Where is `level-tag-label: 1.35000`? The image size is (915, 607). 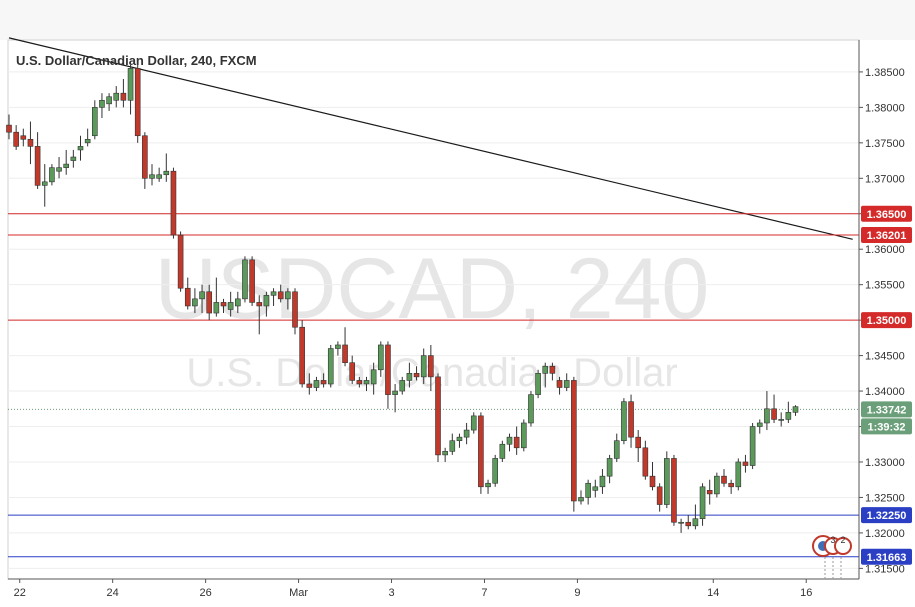 level-tag-label: 1.35000 is located at coordinates (887, 321).